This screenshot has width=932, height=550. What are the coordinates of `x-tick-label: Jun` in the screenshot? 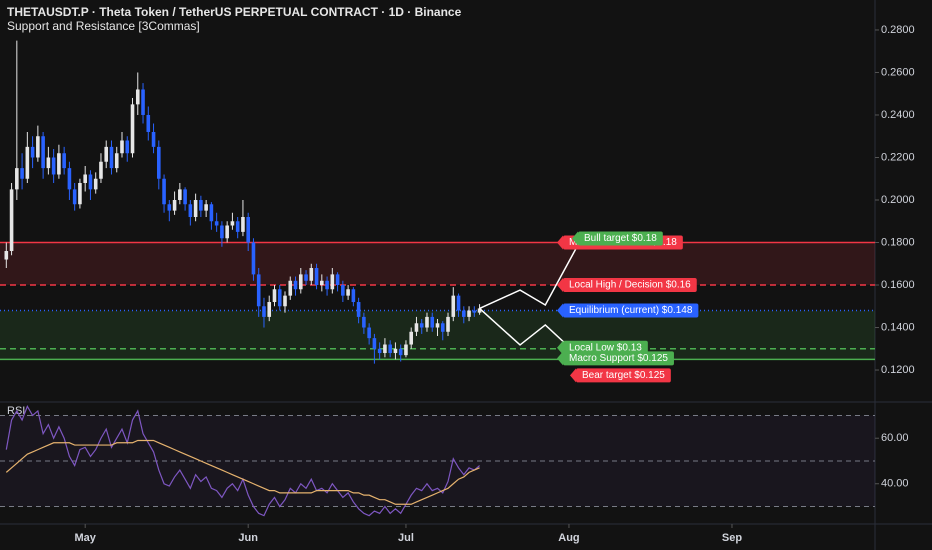 It's located at (248, 538).